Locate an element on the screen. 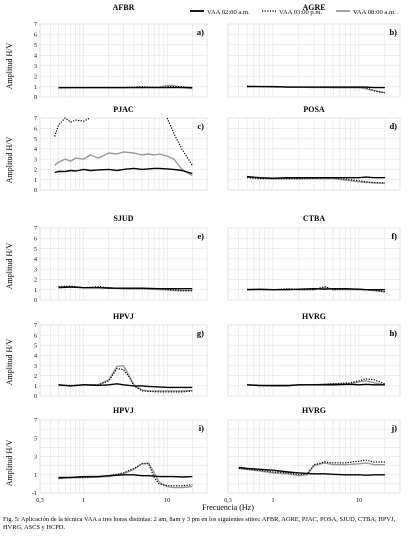 The width and height of the screenshot is (414, 542). panel-title: PJAC is located at coordinates (123, 109).